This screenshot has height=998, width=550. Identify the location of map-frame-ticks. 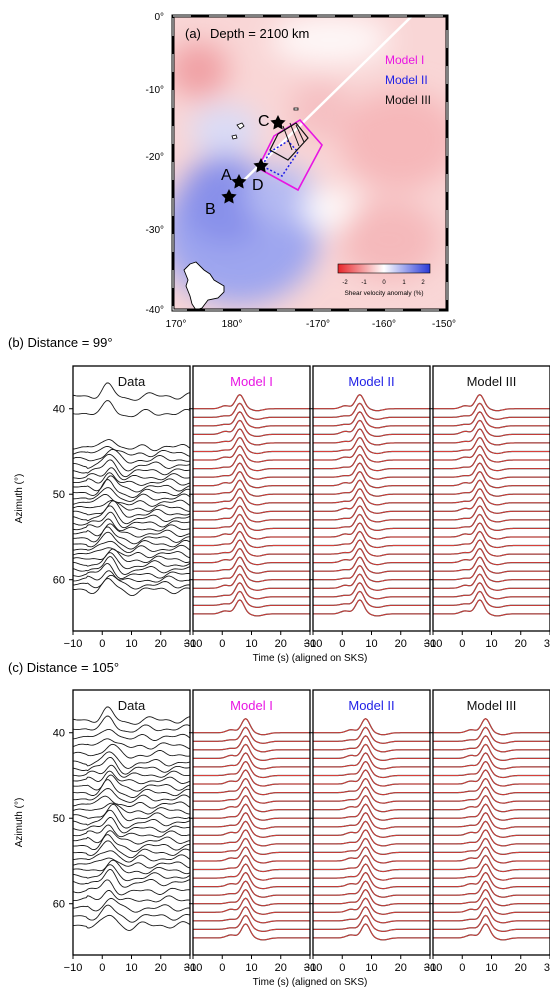
(310, 163).